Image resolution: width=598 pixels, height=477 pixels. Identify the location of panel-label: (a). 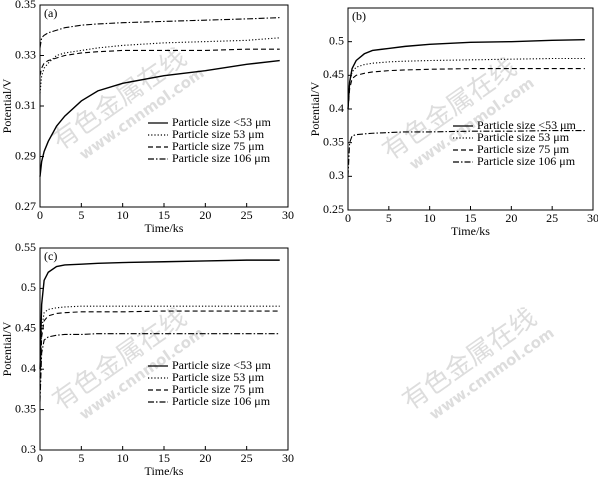
(50, 13).